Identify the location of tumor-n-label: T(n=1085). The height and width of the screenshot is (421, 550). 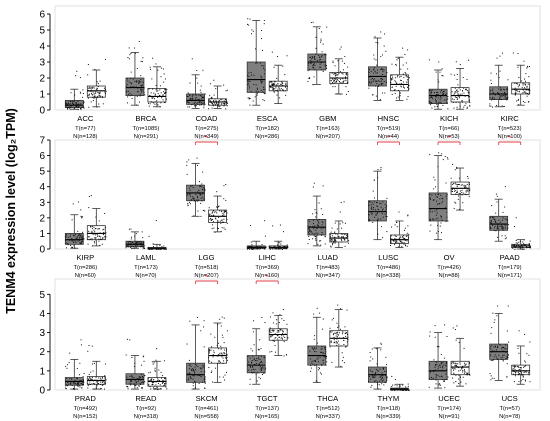
(145, 129).